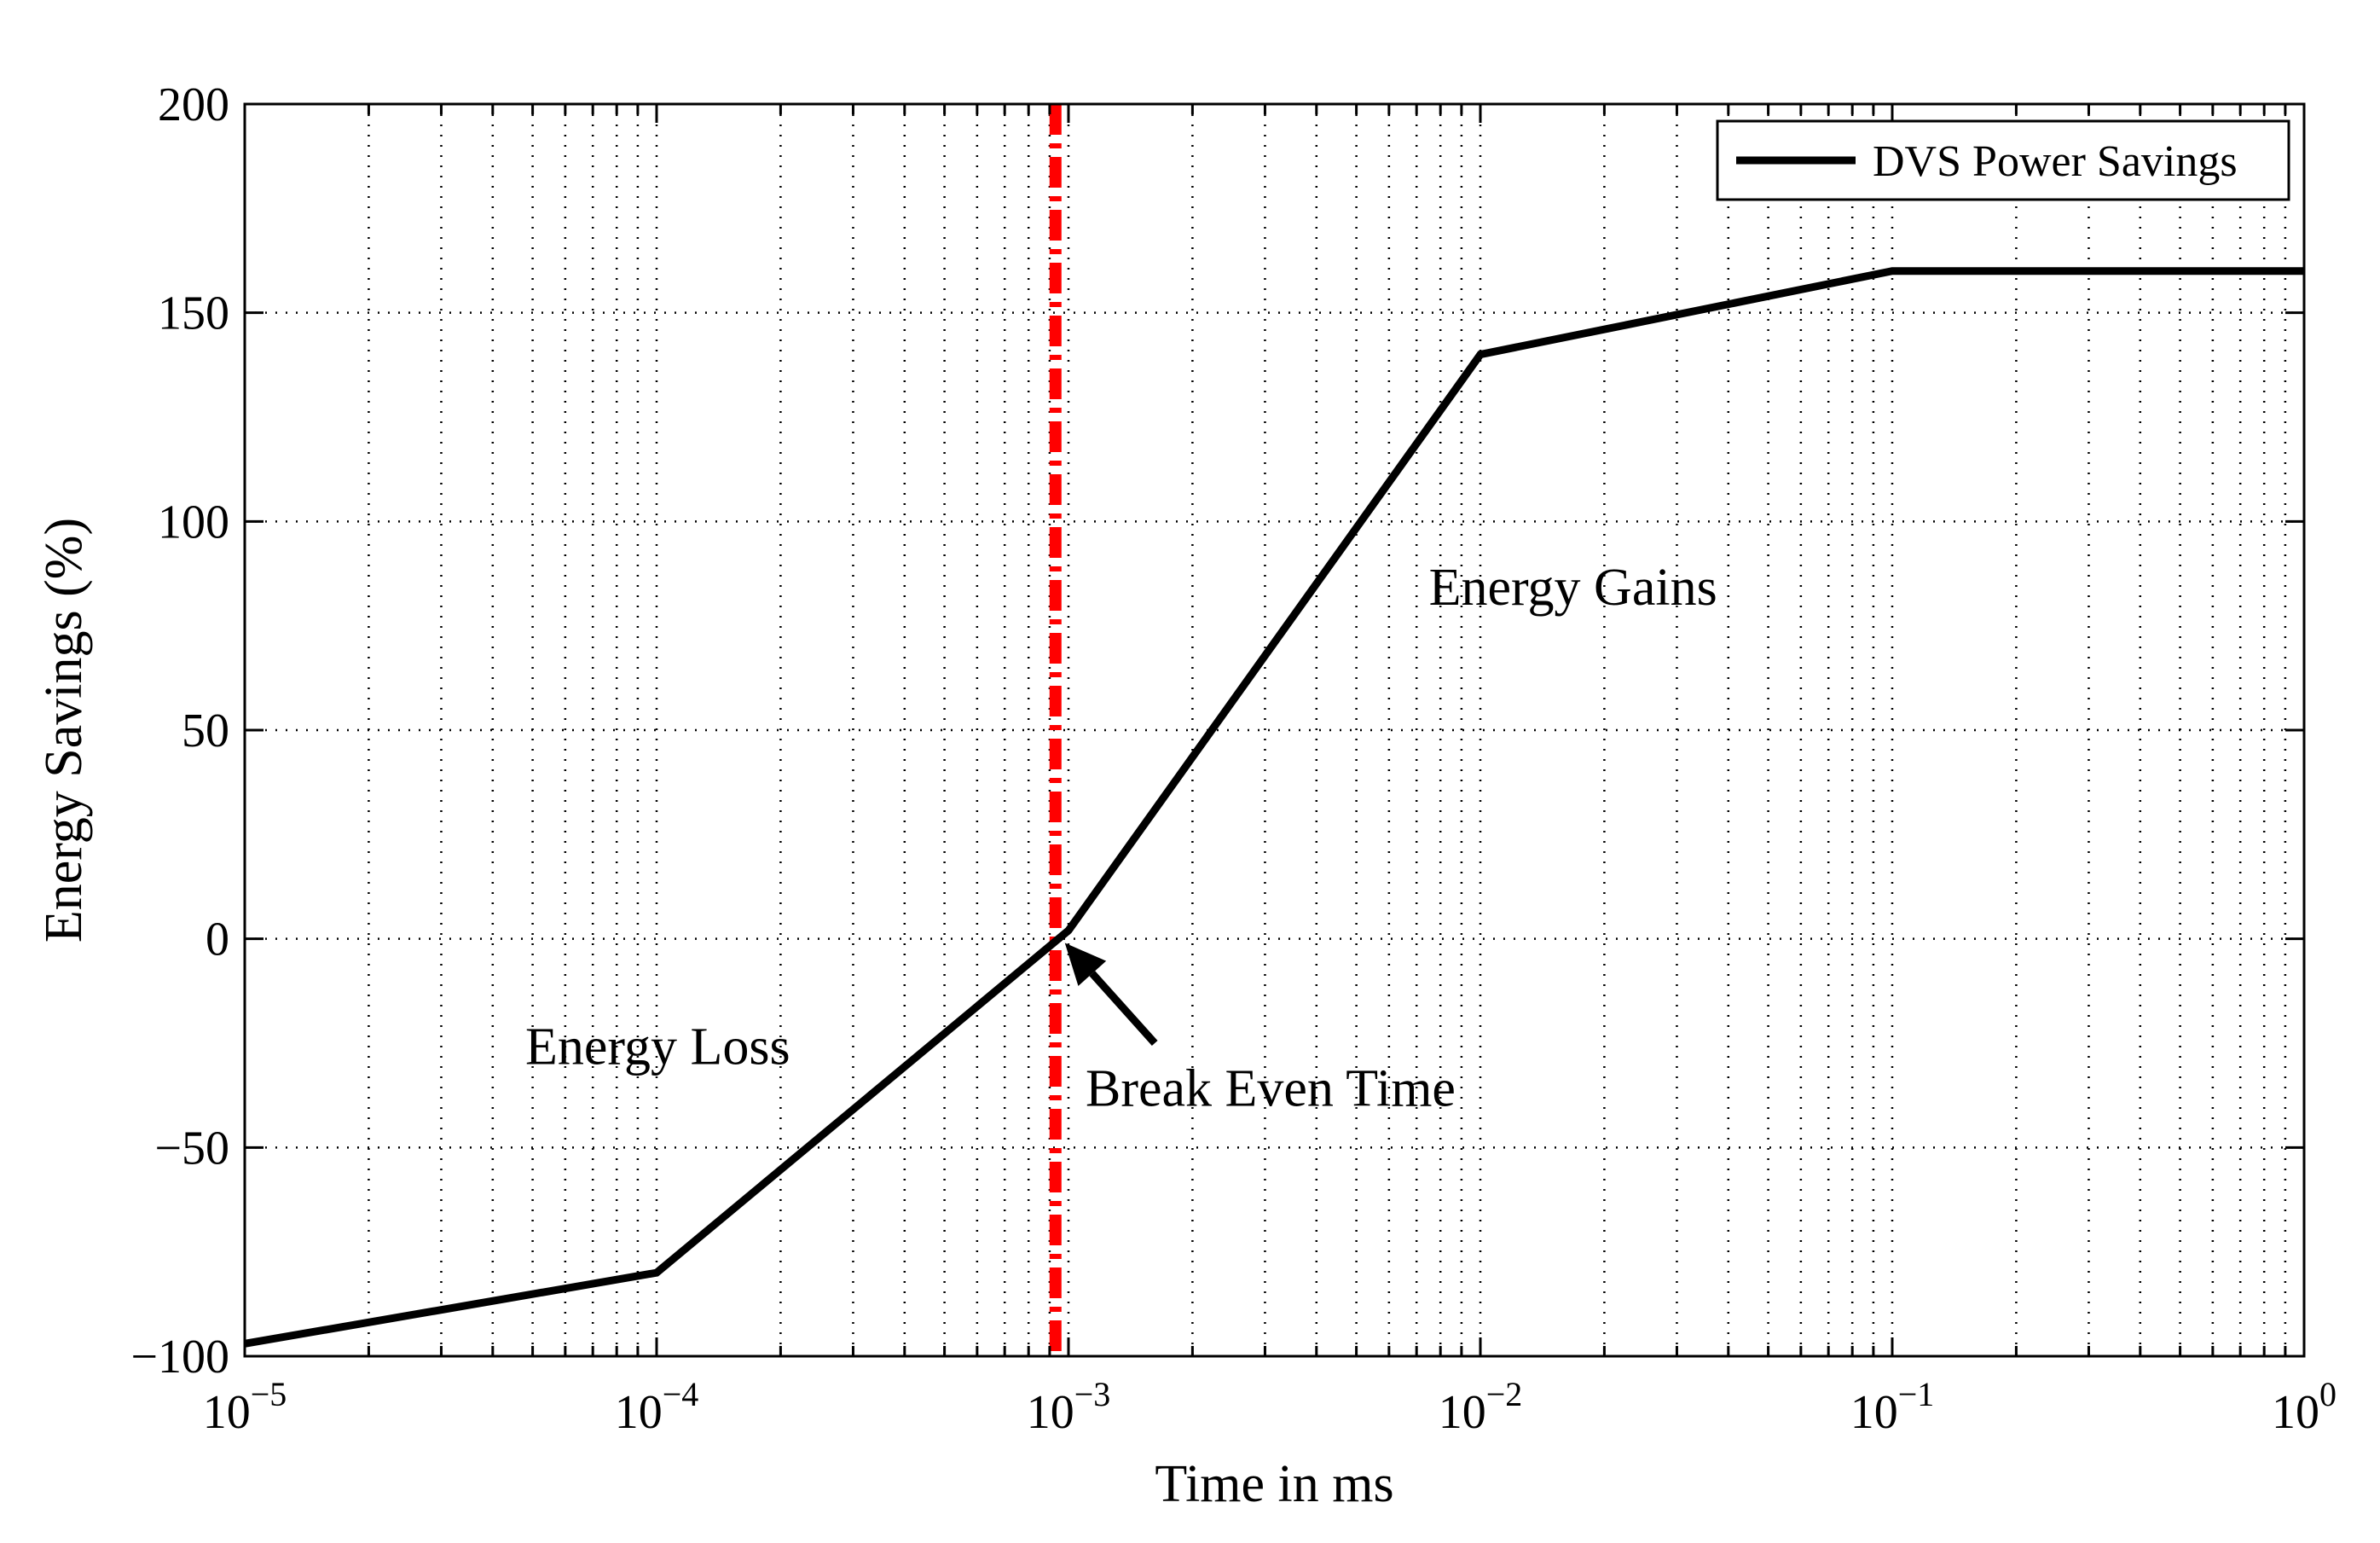 The height and width of the screenshot is (1543, 2380). I want to click on annotation-energy-gains: Energy Gains, so click(1573, 588).